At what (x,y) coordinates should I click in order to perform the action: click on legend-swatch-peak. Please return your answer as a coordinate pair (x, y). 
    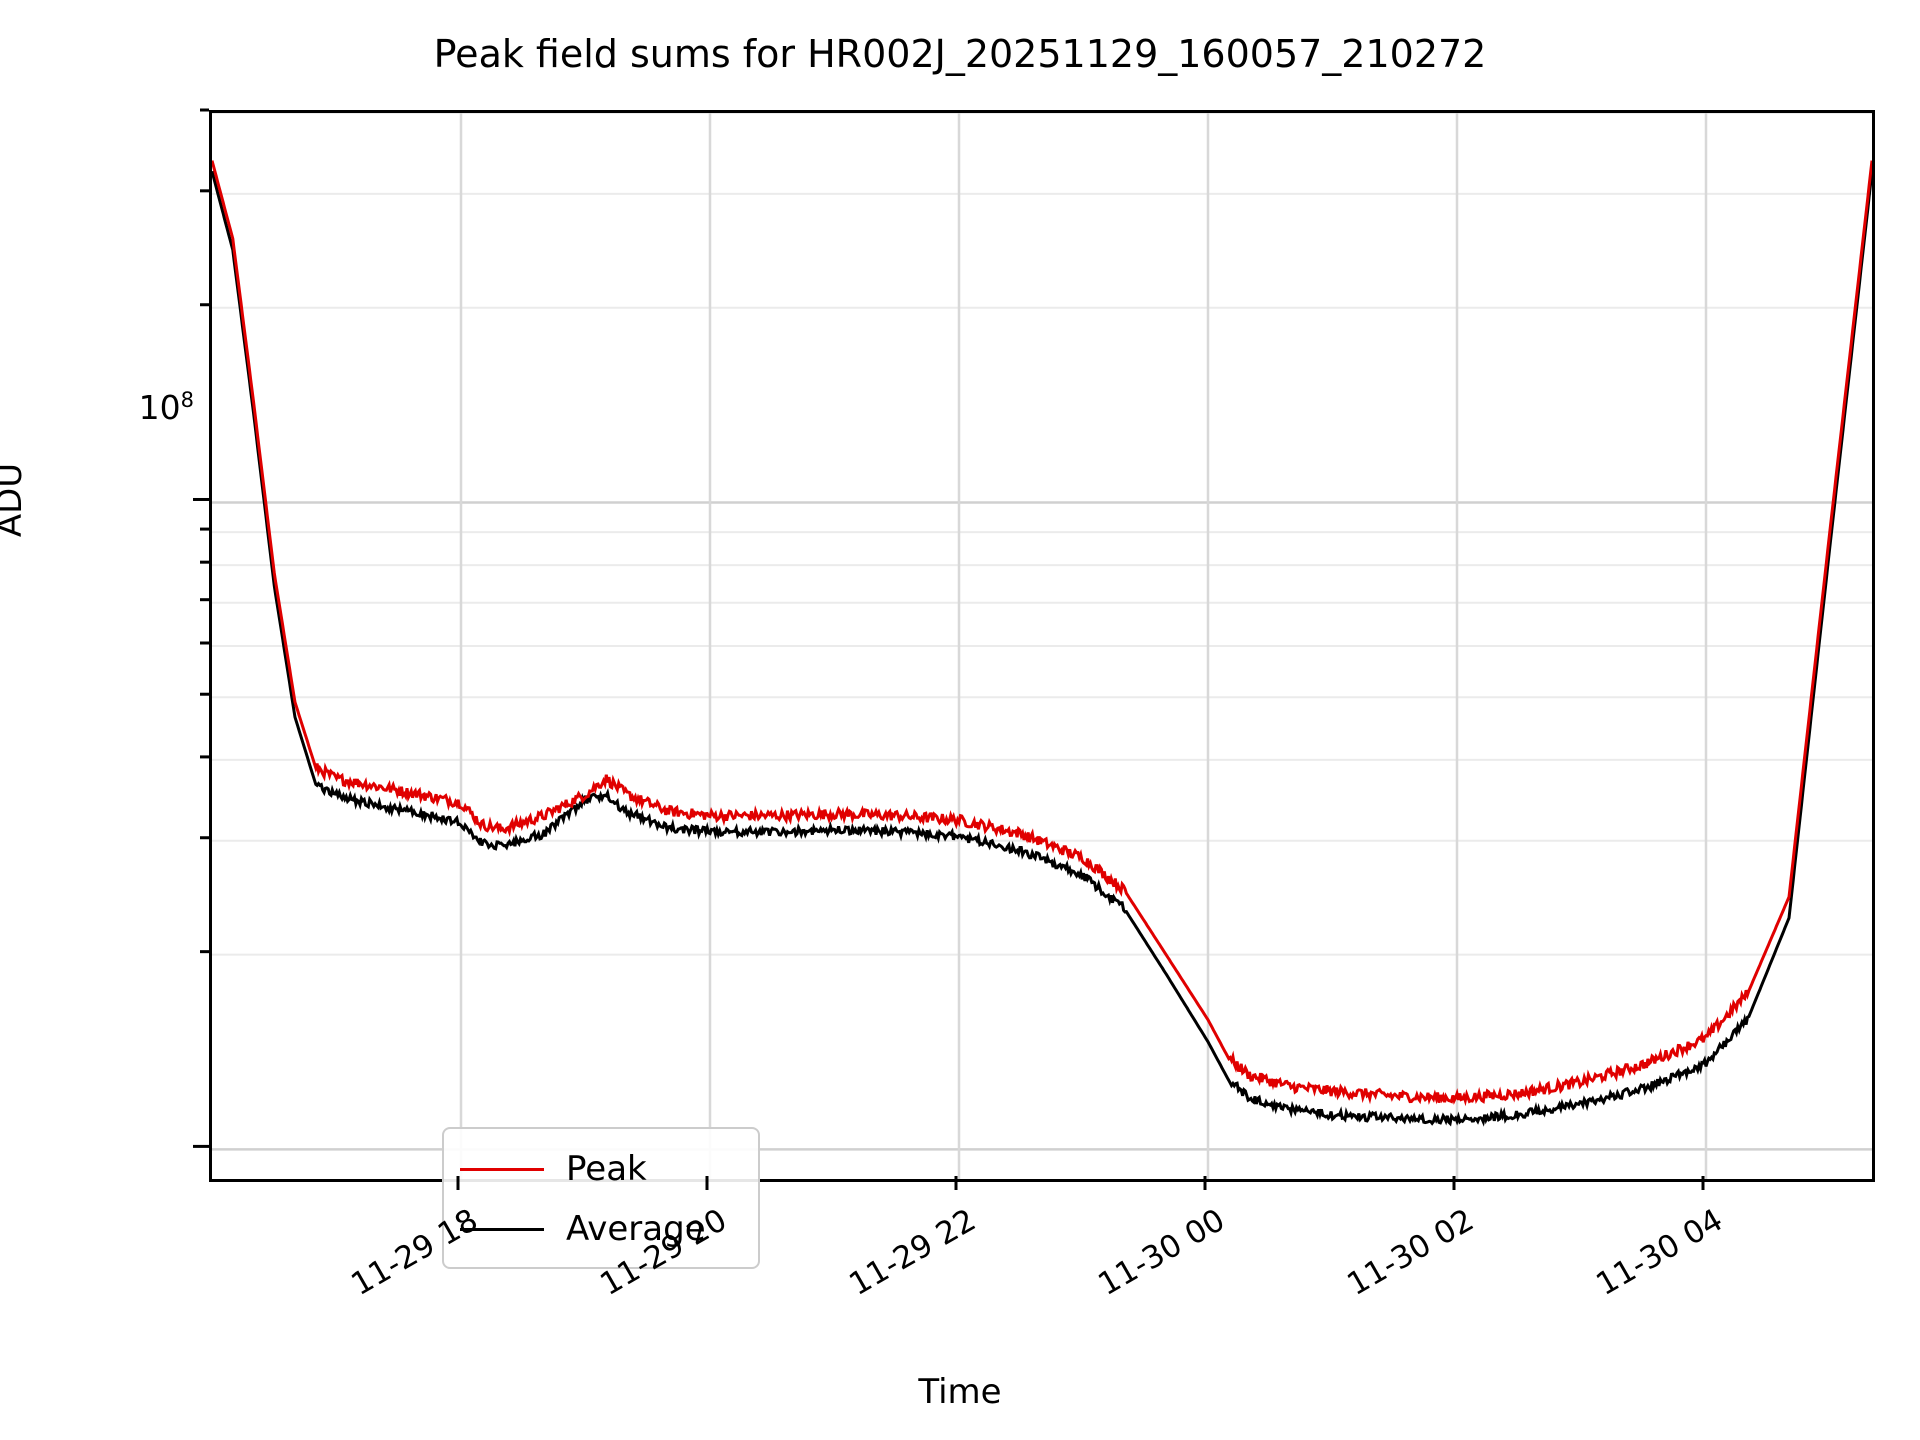
    Looking at the image, I should click on (502, 1169).